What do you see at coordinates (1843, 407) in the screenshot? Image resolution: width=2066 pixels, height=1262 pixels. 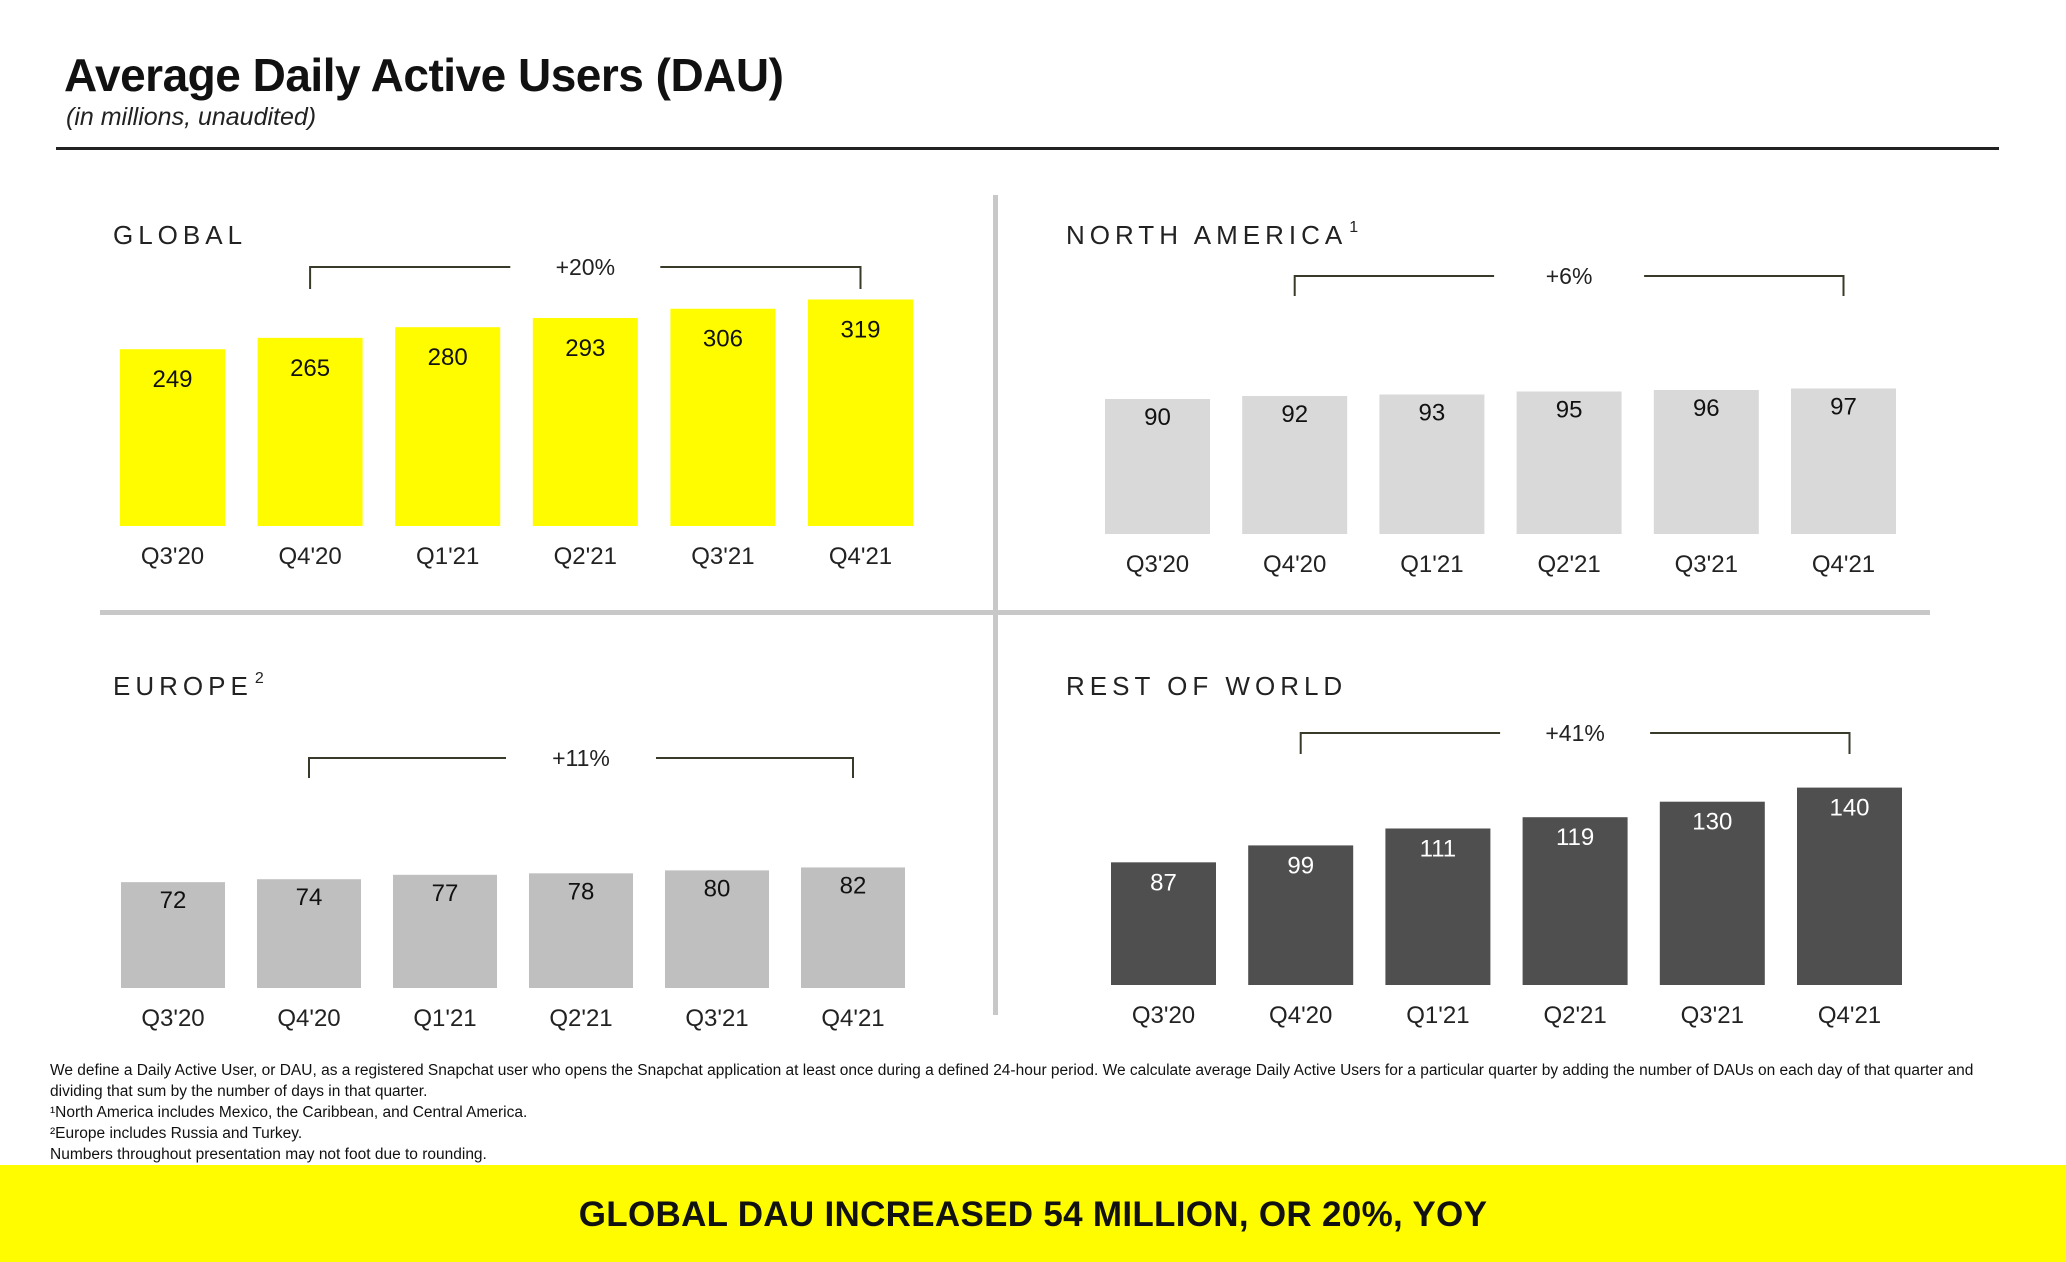 I see `bar-value-label: 97` at bounding box center [1843, 407].